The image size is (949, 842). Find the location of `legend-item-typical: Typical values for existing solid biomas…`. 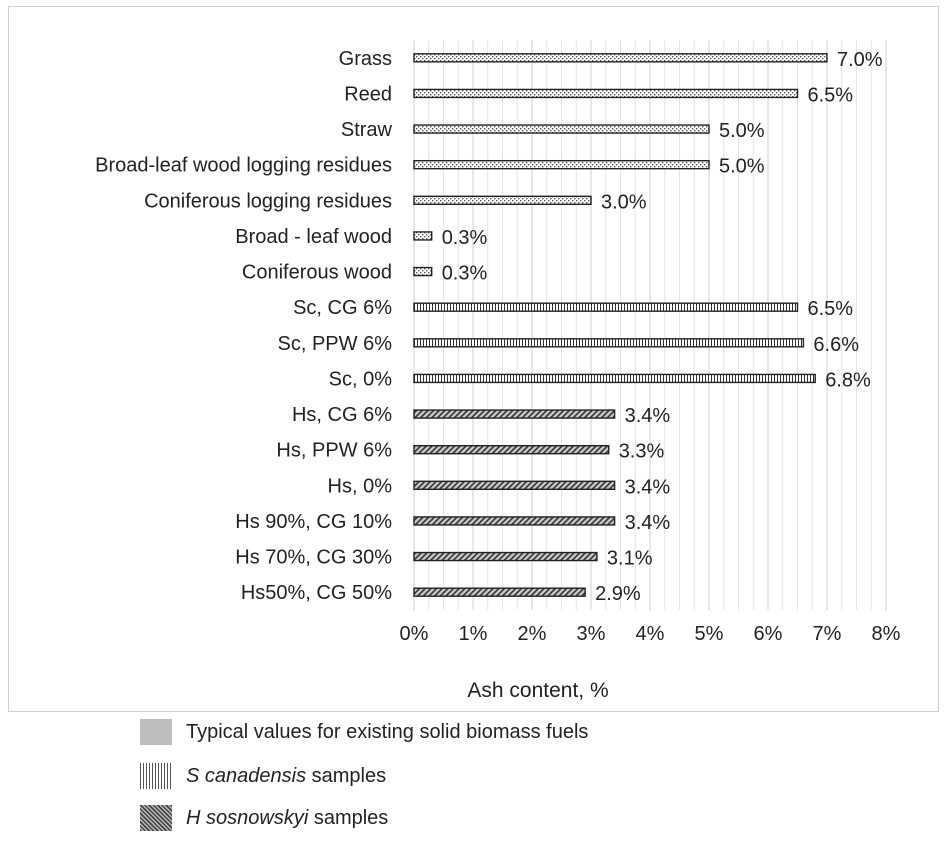

legend-item-typical: Typical values for existing solid biomas… is located at coordinates (490, 732).